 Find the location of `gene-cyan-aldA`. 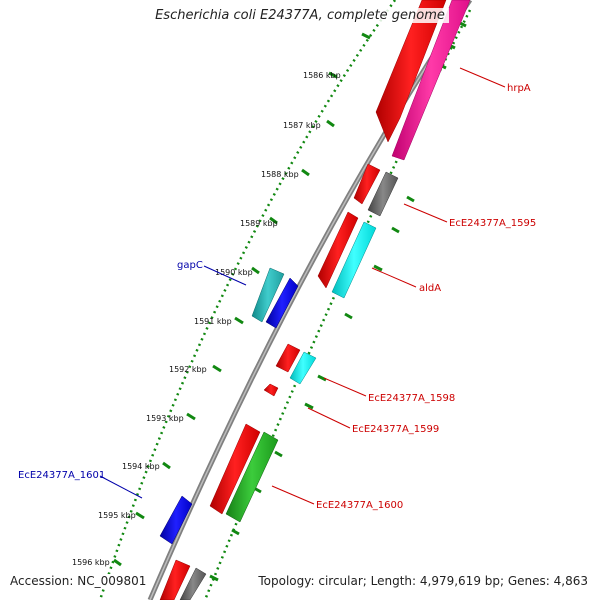

gene-cyan-aldA is located at coordinates (354, 260).